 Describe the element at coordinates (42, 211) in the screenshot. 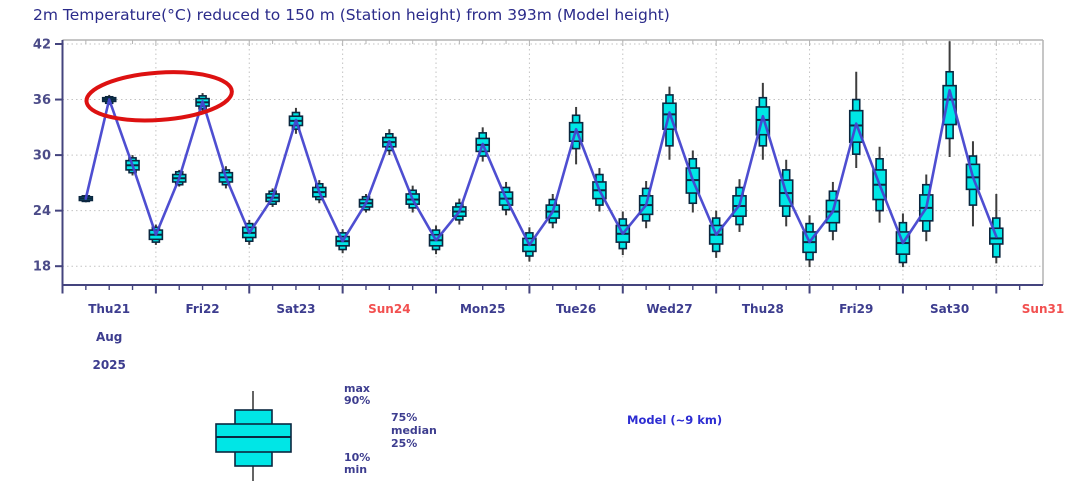

I see `y-tick-label: 24` at that location.